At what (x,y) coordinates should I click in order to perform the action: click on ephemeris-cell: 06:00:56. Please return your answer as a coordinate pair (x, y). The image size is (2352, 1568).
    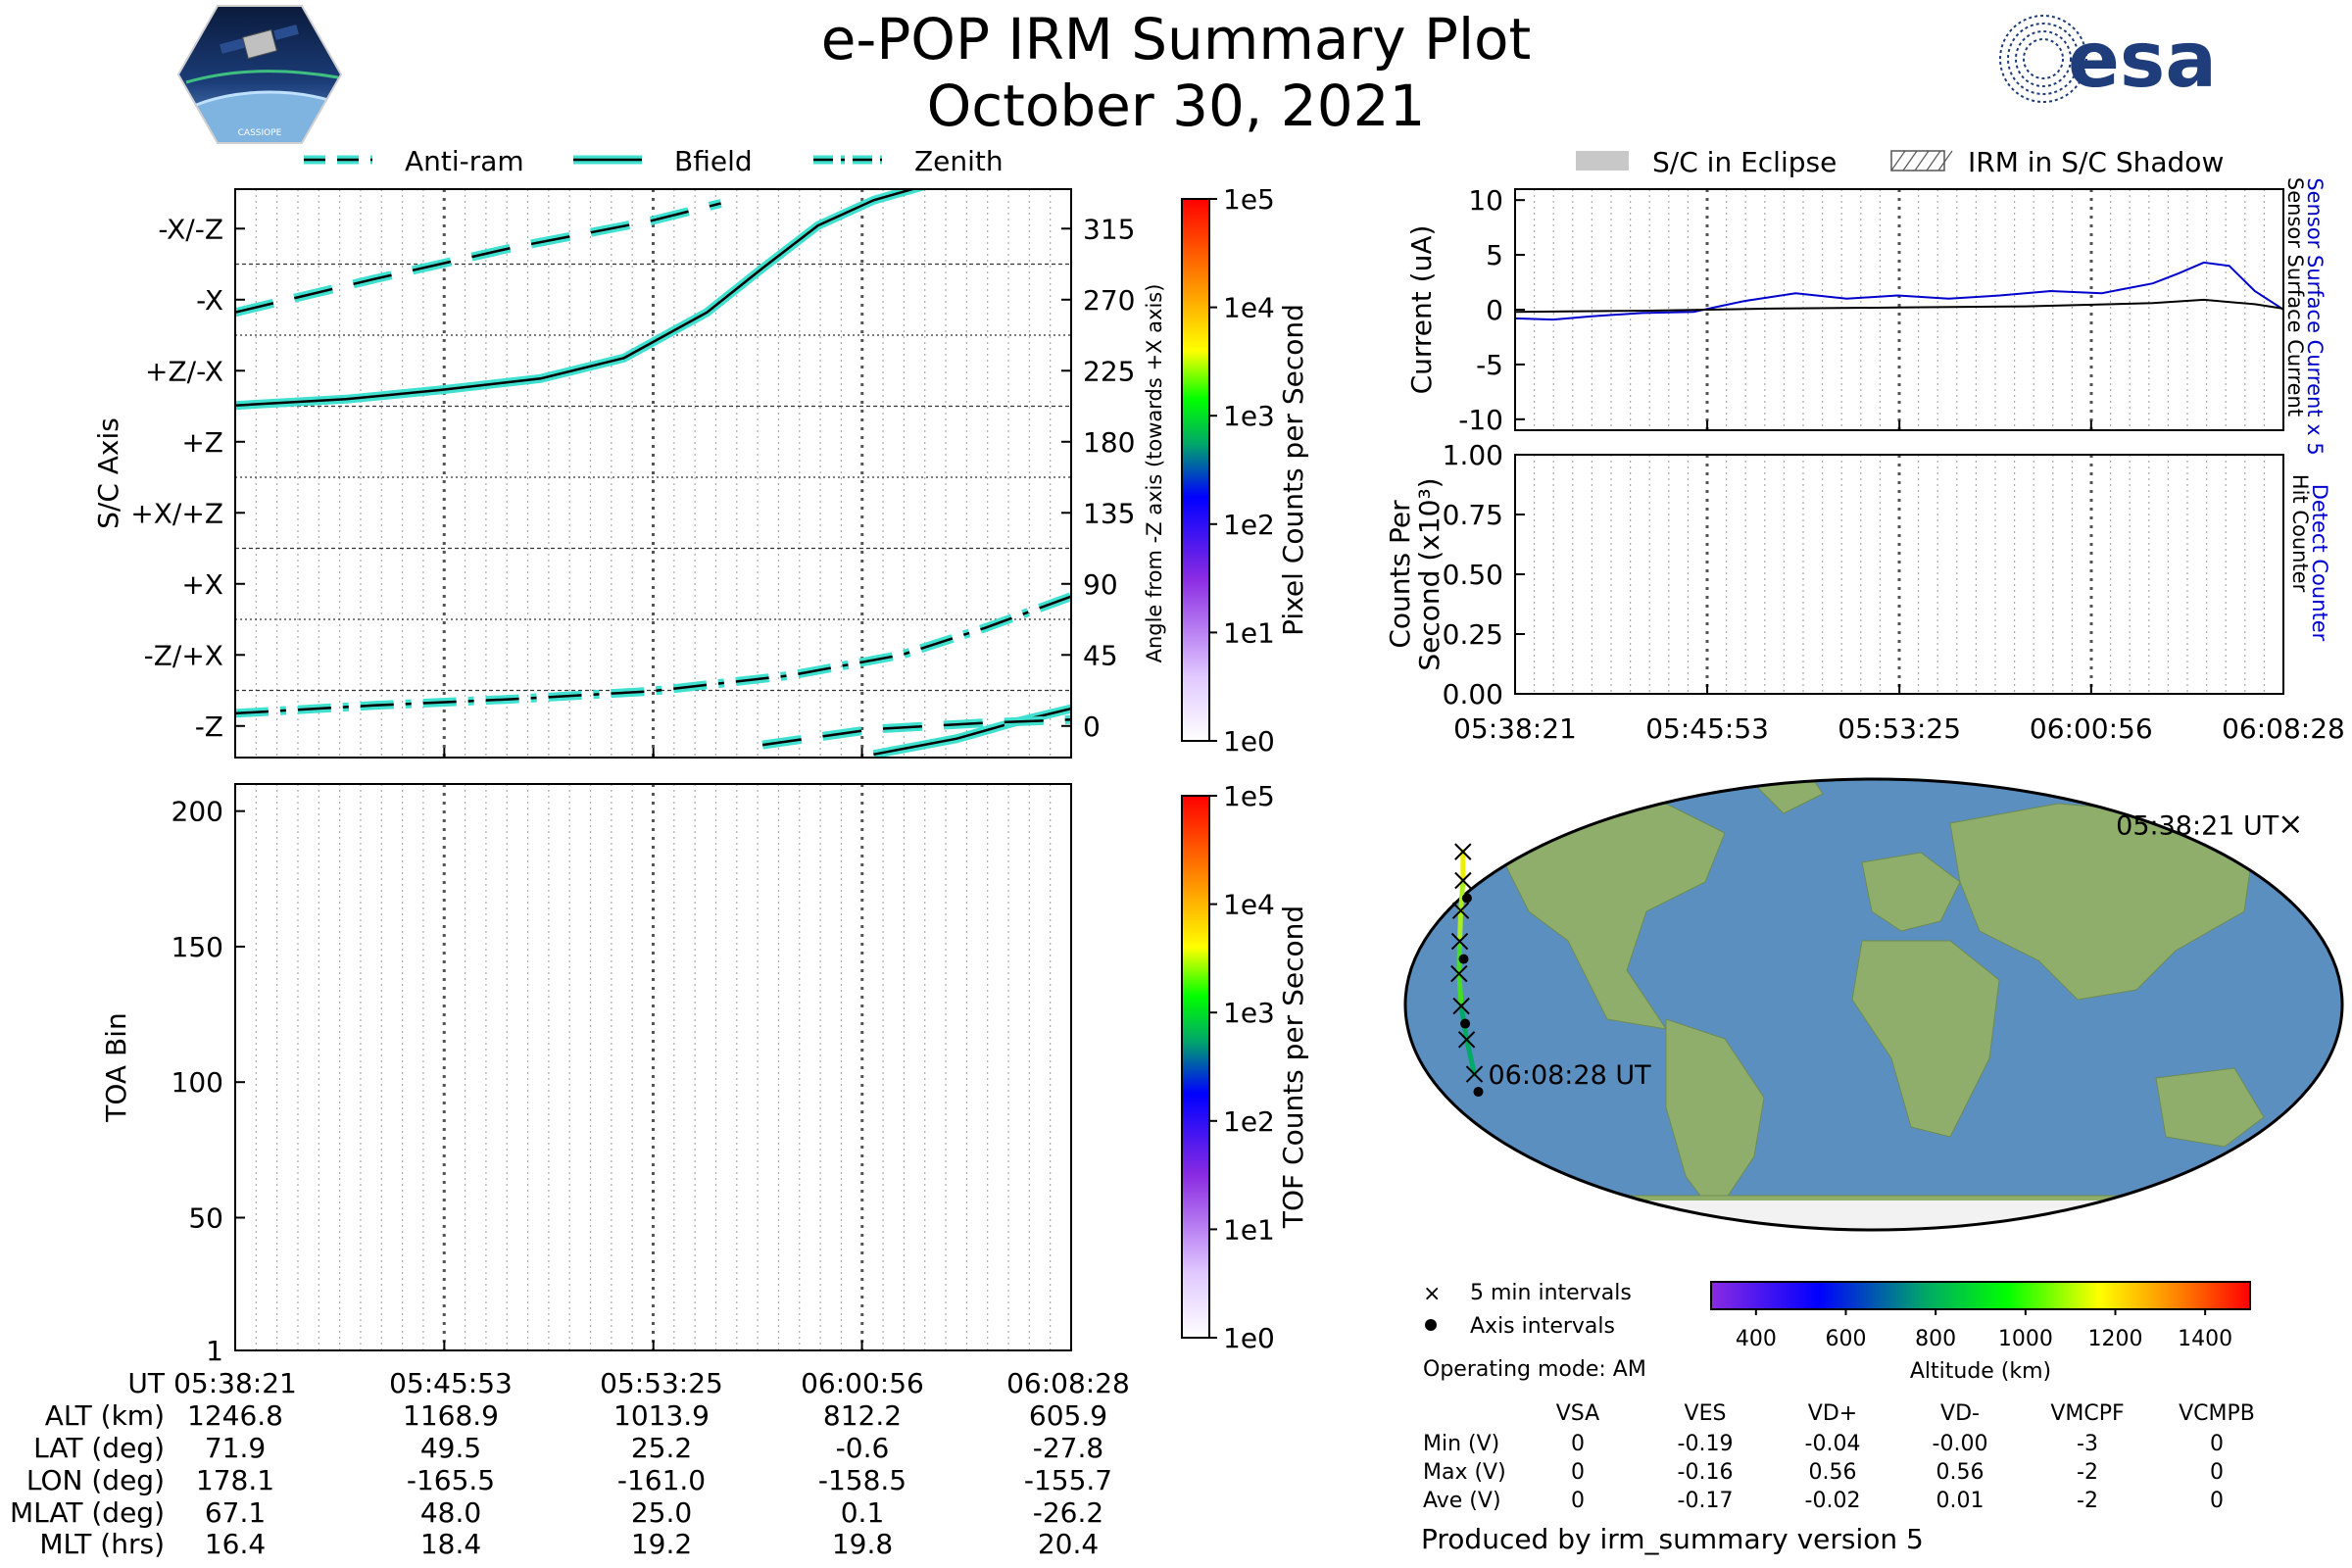
    Looking at the image, I should click on (862, 1383).